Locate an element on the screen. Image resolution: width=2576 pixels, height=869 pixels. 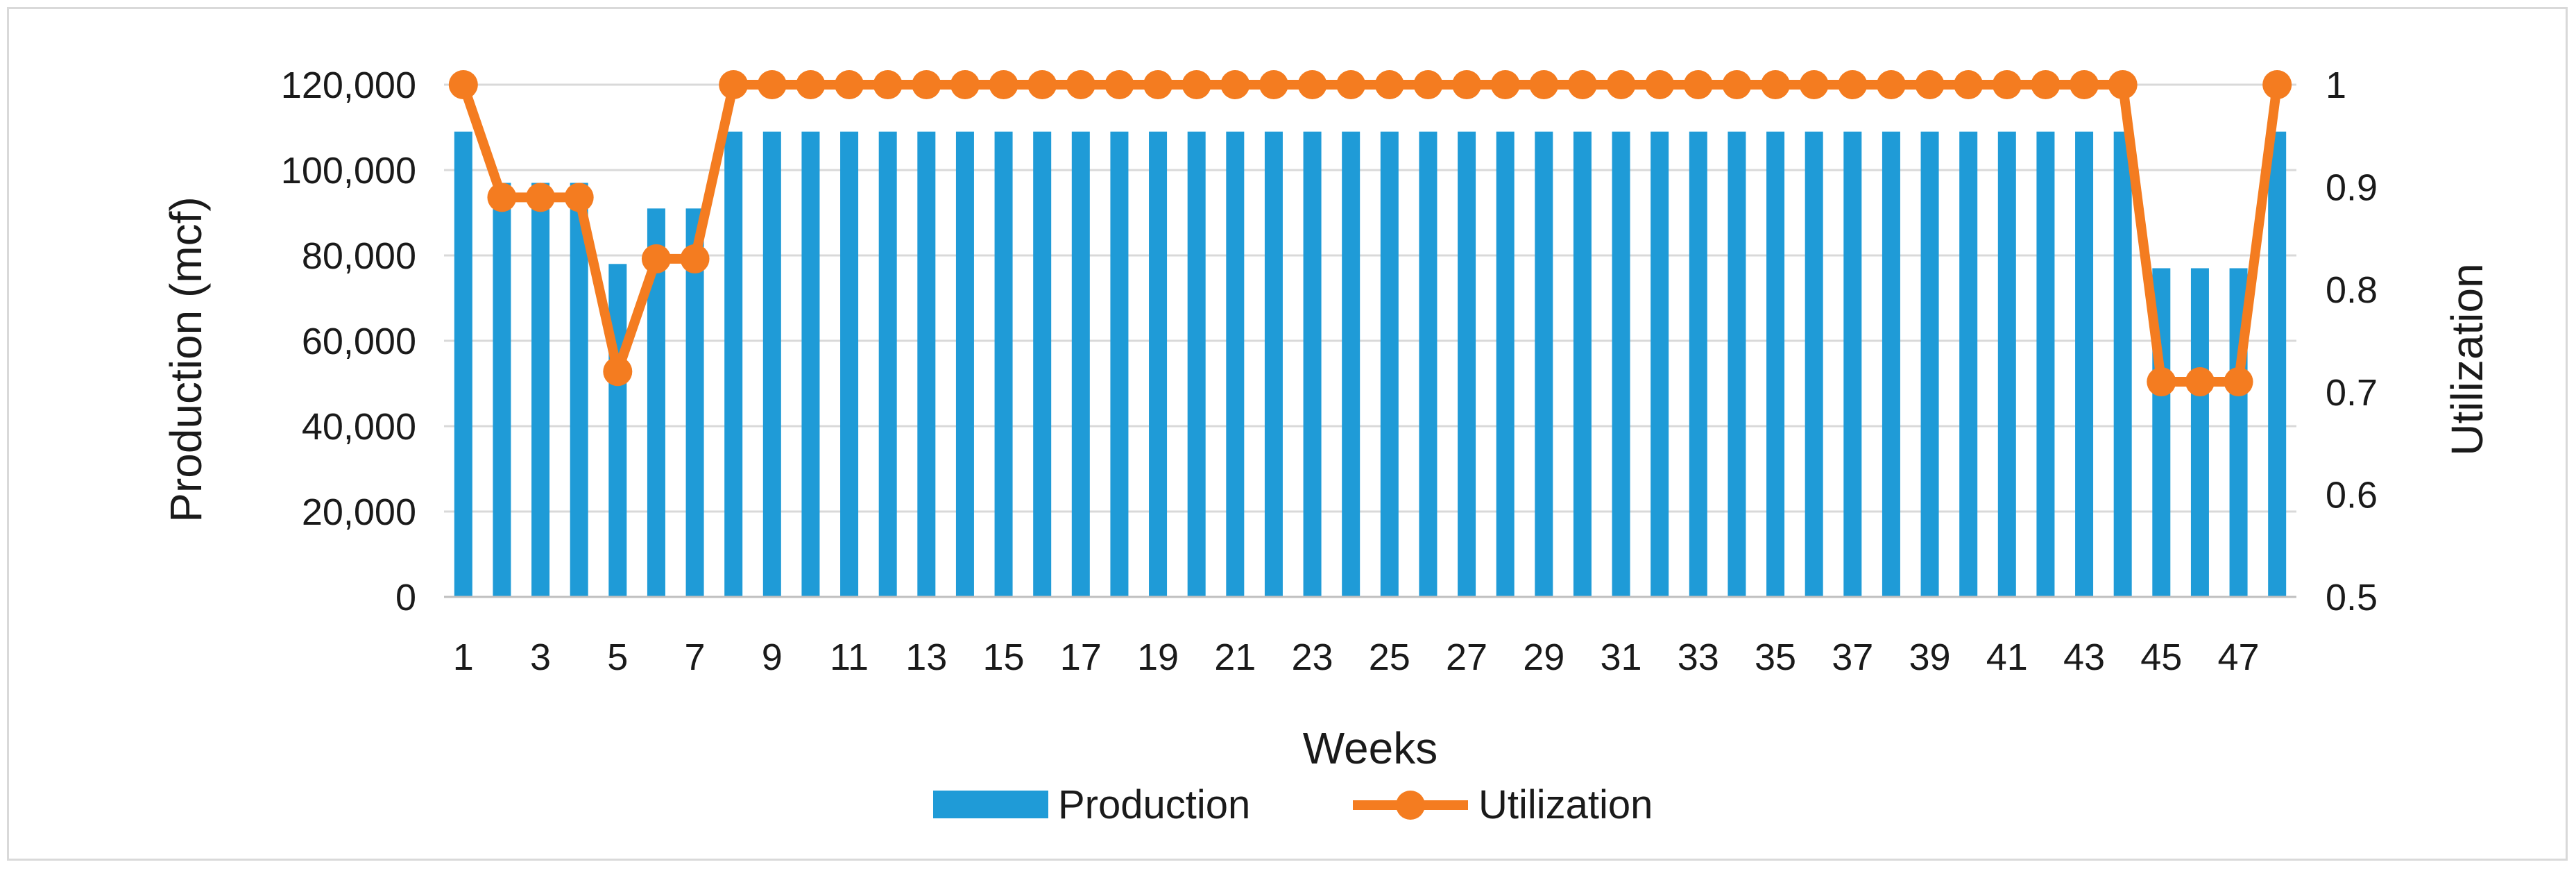
x-tick-label: 7 is located at coordinates (695, 657).